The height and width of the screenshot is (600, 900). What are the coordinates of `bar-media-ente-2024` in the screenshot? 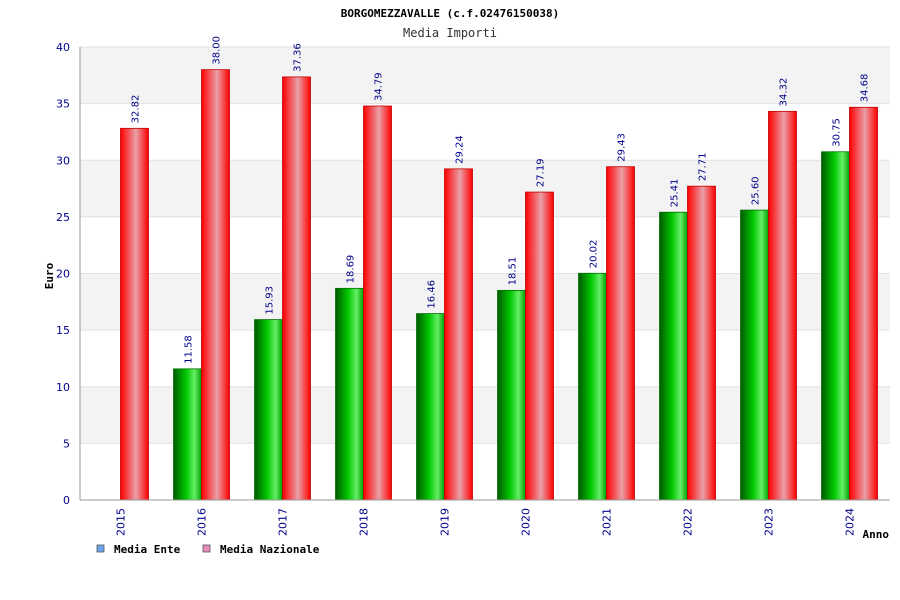 It's located at (835, 326).